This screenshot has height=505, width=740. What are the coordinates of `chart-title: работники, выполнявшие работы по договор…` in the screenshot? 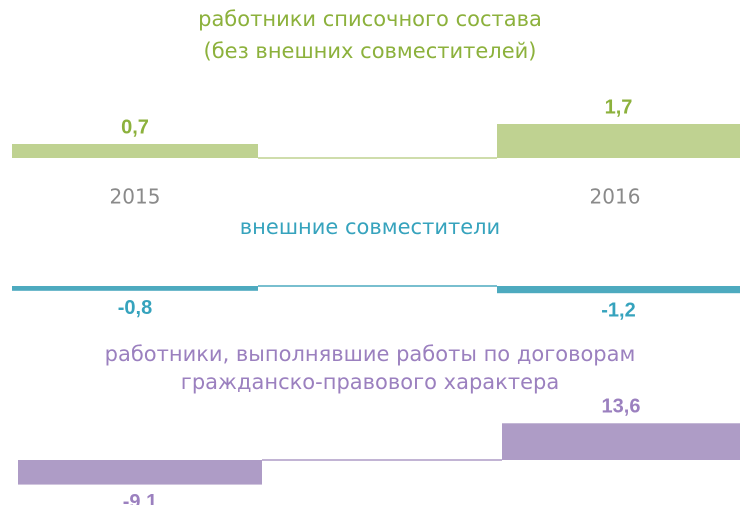 It's located at (370, 354).